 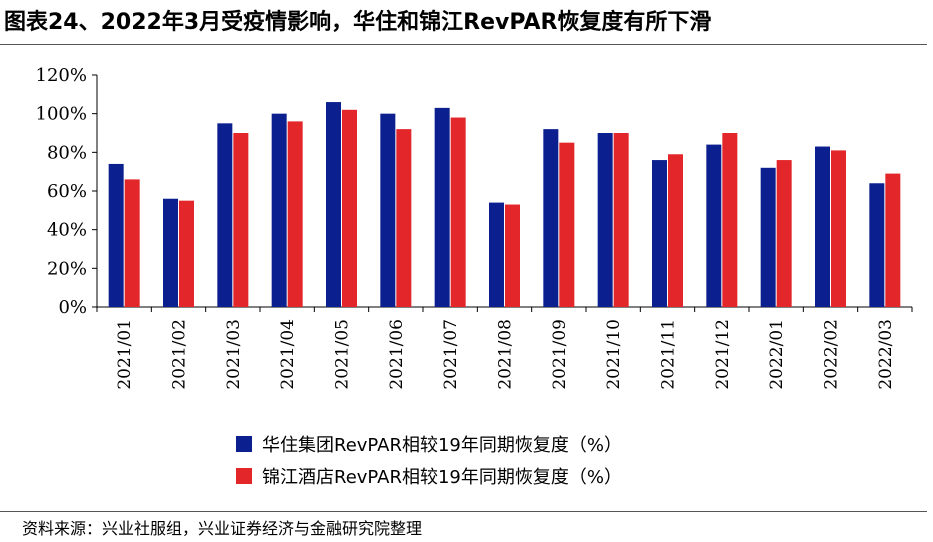 I want to click on x-tick-label: 2021/05, so click(x=343, y=354).